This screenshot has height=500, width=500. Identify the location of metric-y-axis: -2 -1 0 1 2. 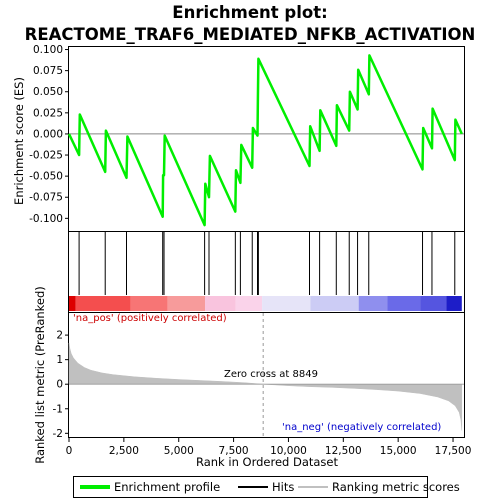
(61, 385).